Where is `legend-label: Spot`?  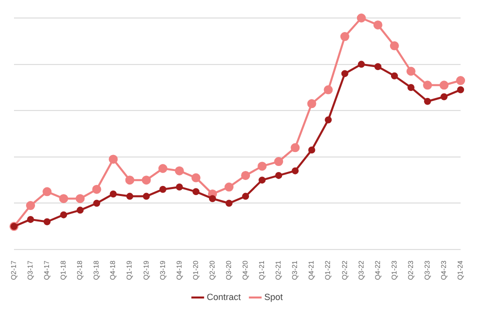
legend-label: Spot is located at coordinates (274, 297).